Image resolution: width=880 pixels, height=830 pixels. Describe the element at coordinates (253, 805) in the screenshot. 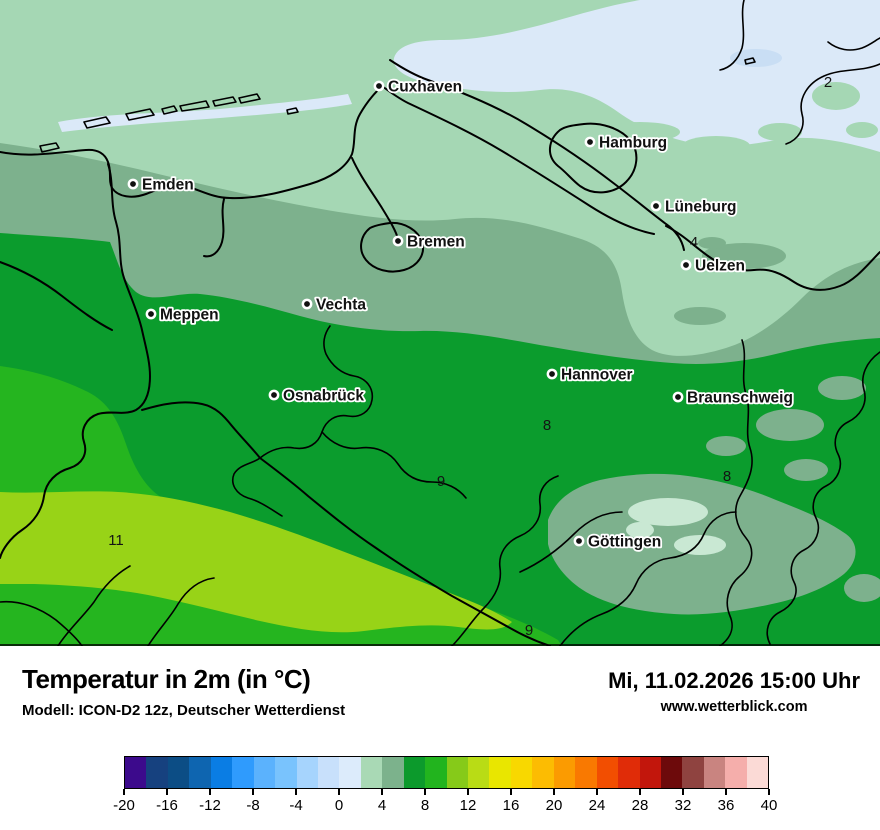

I see `legend-tick-label: -8` at that location.